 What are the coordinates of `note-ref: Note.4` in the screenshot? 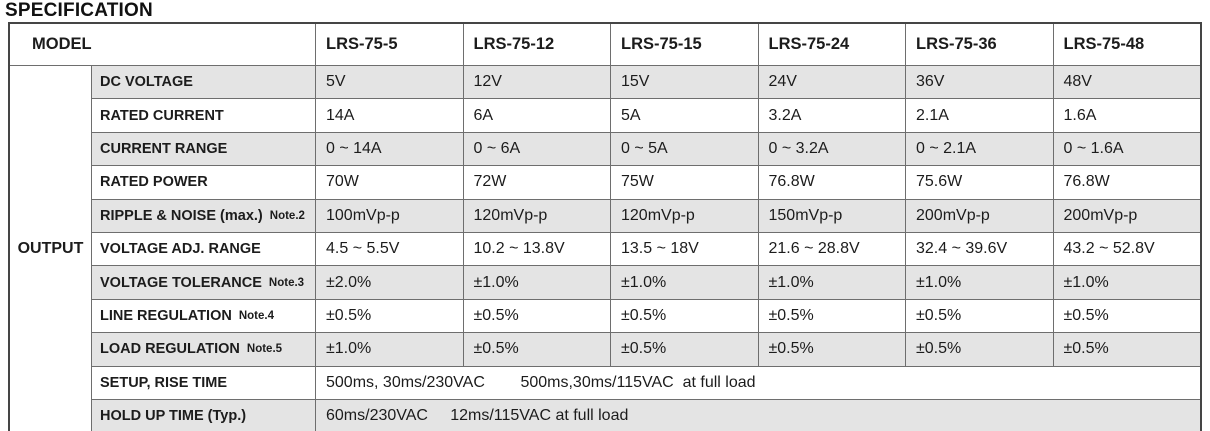 It's located at (256, 315).